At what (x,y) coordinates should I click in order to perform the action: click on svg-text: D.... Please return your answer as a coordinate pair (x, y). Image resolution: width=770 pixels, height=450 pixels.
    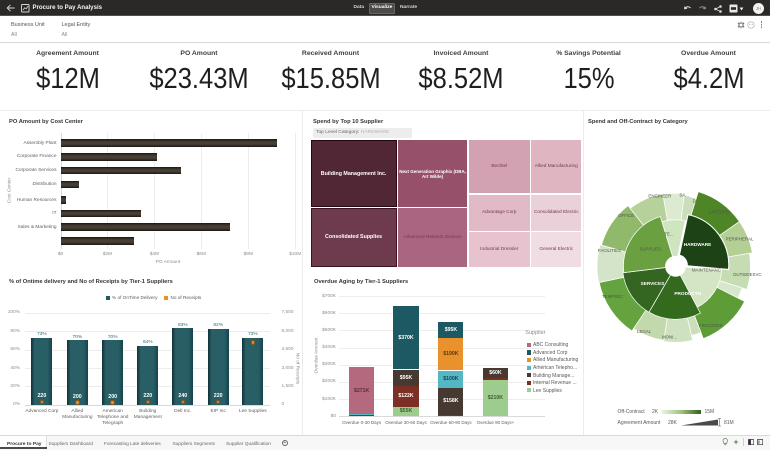
    Looking at the image, I should click on (696, 200).